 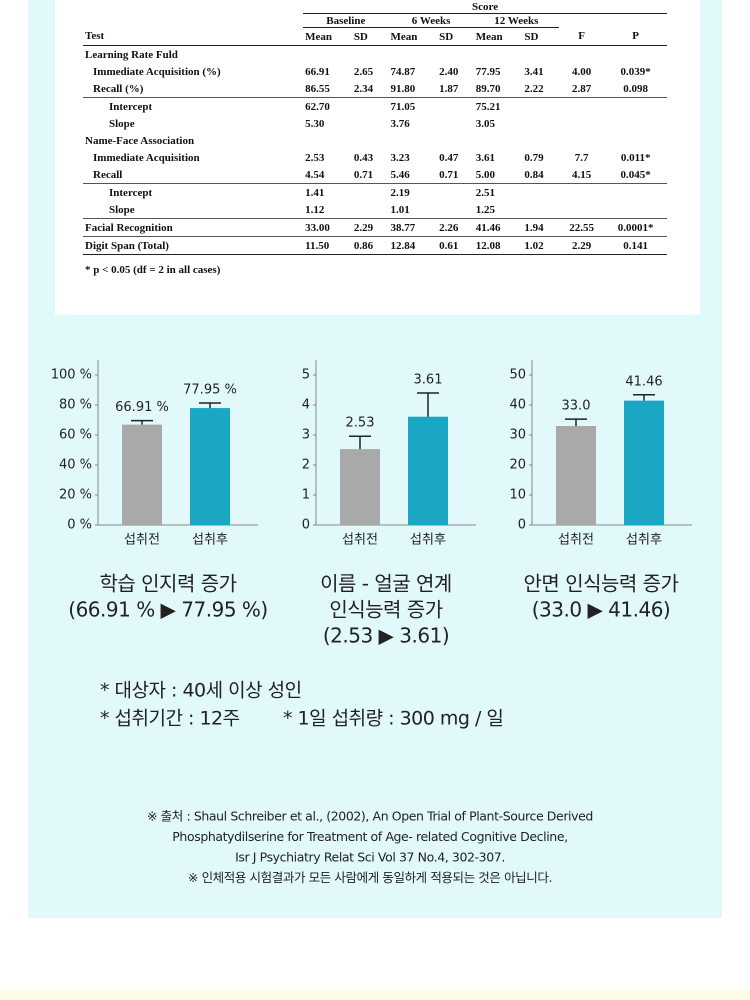 What do you see at coordinates (375, 55) in the screenshot?
I see `table-row: Learning Rate Fuld` at bounding box center [375, 55].